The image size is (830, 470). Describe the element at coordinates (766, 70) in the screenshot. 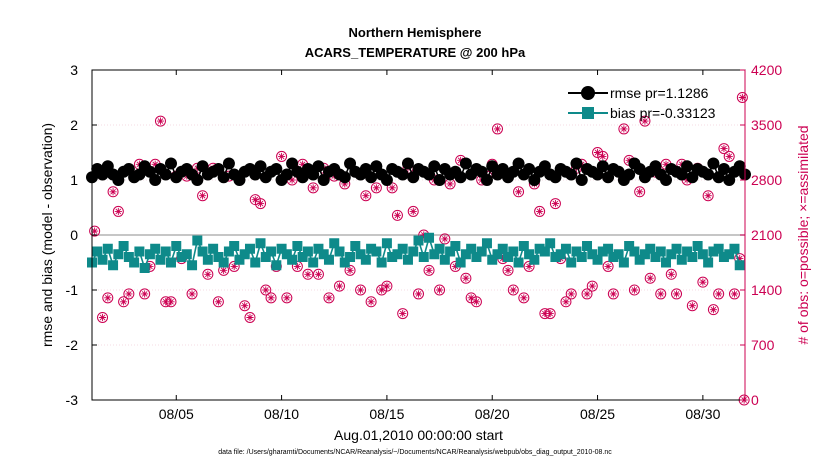

I see `right-axis-tick-label: 4200` at that location.